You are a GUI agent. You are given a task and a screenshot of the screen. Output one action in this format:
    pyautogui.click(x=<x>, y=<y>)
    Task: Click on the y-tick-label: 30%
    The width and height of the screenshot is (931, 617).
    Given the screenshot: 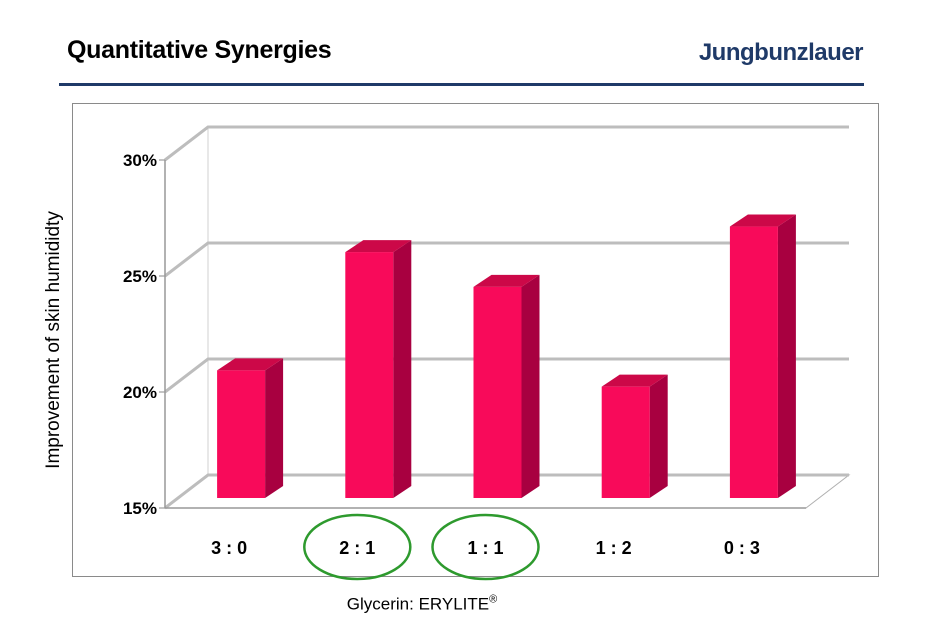 What is the action you would take?
    pyautogui.click(x=140, y=160)
    